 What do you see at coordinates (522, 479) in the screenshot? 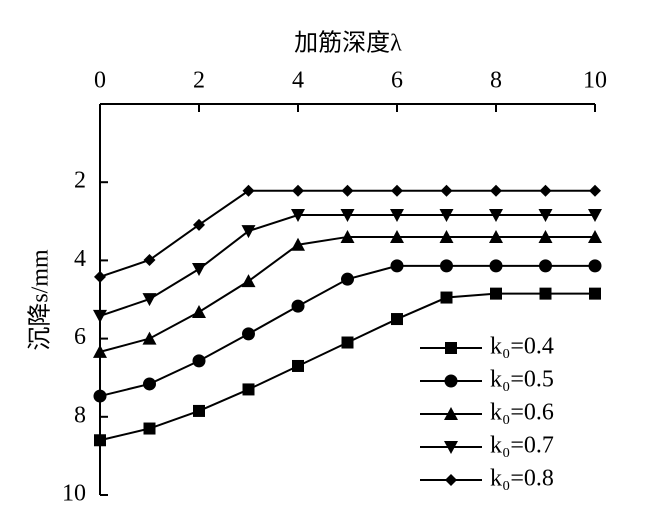
I see `legend-label: k₀=0.8` at bounding box center [522, 479].